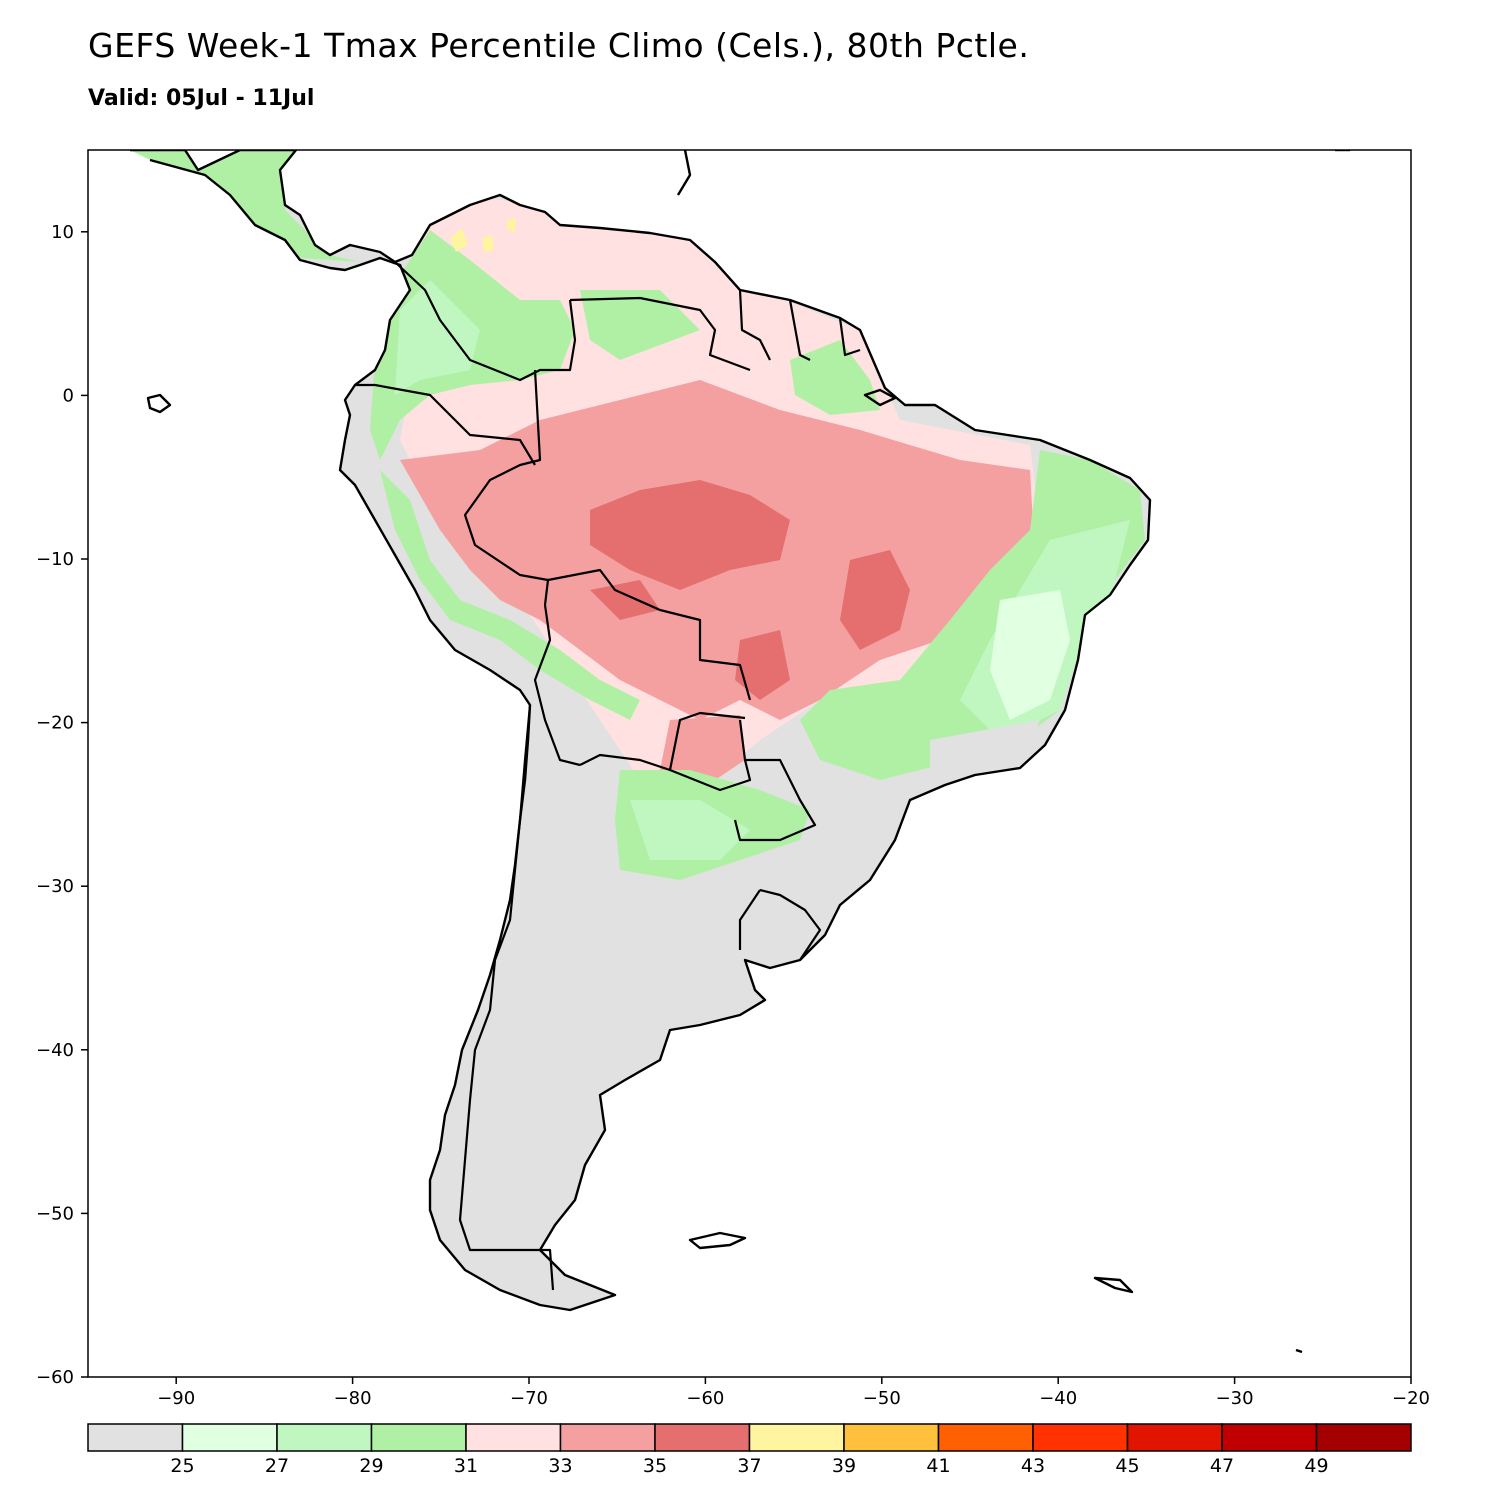 Image resolution: width=1500 pixels, height=1500 pixels. Describe the element at coordinates (506, 997) in the screenshot. I see `border-chile-argentina` at that location.